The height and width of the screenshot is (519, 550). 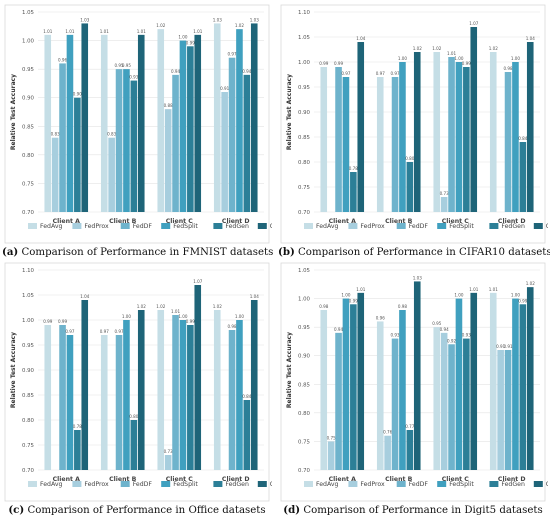 What do you see at coordinates (191, 321) in the screenshot?
I see `data-label: 0.99` at bounding box center [191, 321].